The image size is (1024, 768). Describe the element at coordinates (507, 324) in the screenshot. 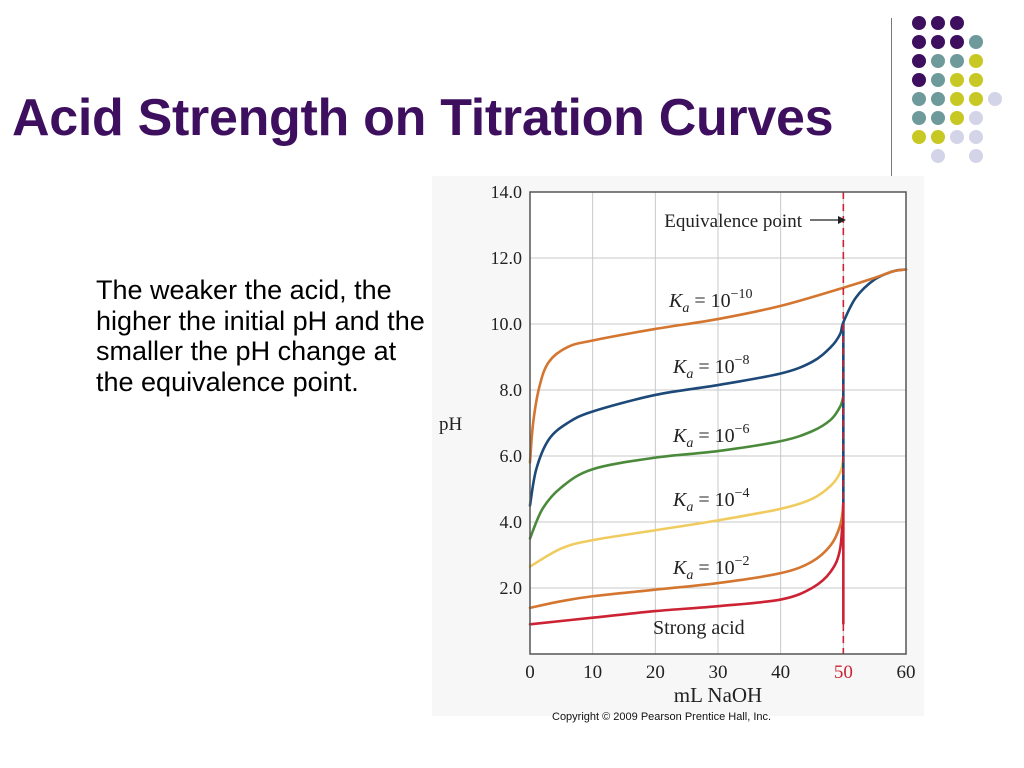

I see `y-tick-label: 10.0` at that location.